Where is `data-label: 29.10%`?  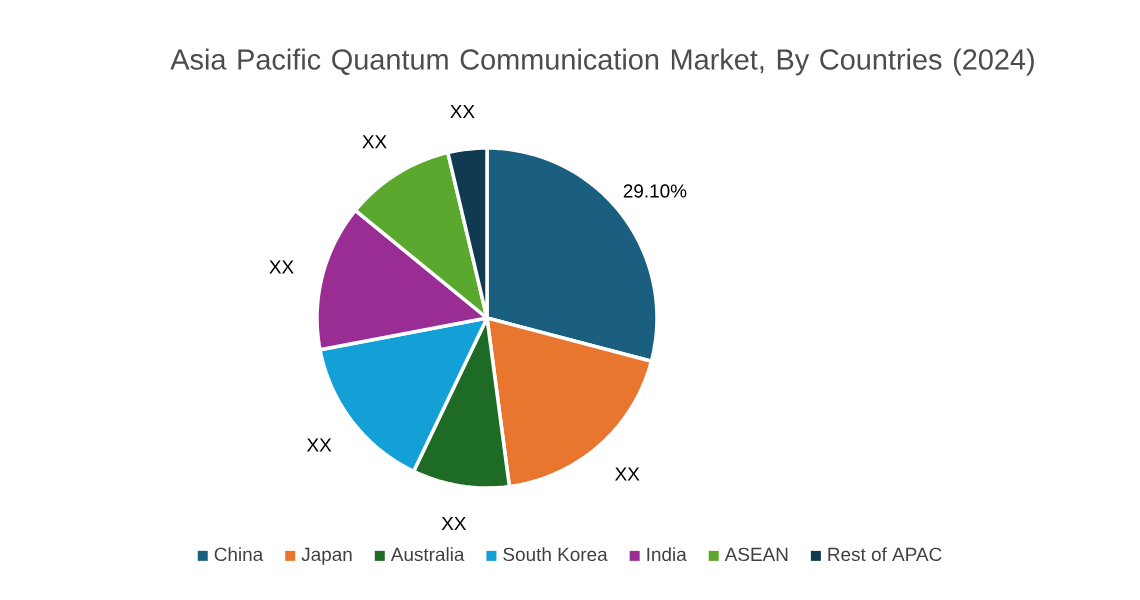
data-label: 29.10% is located at coordinates (655, 191).